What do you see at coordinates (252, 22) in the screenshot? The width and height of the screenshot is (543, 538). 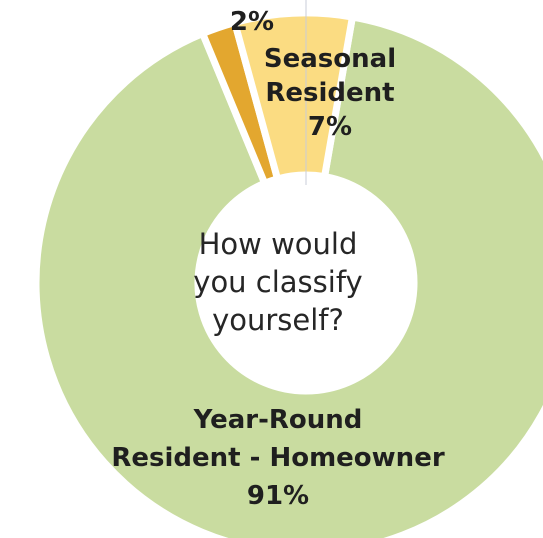 I see `slice-1-value-label: 2%` at bounding box center [252, 22].